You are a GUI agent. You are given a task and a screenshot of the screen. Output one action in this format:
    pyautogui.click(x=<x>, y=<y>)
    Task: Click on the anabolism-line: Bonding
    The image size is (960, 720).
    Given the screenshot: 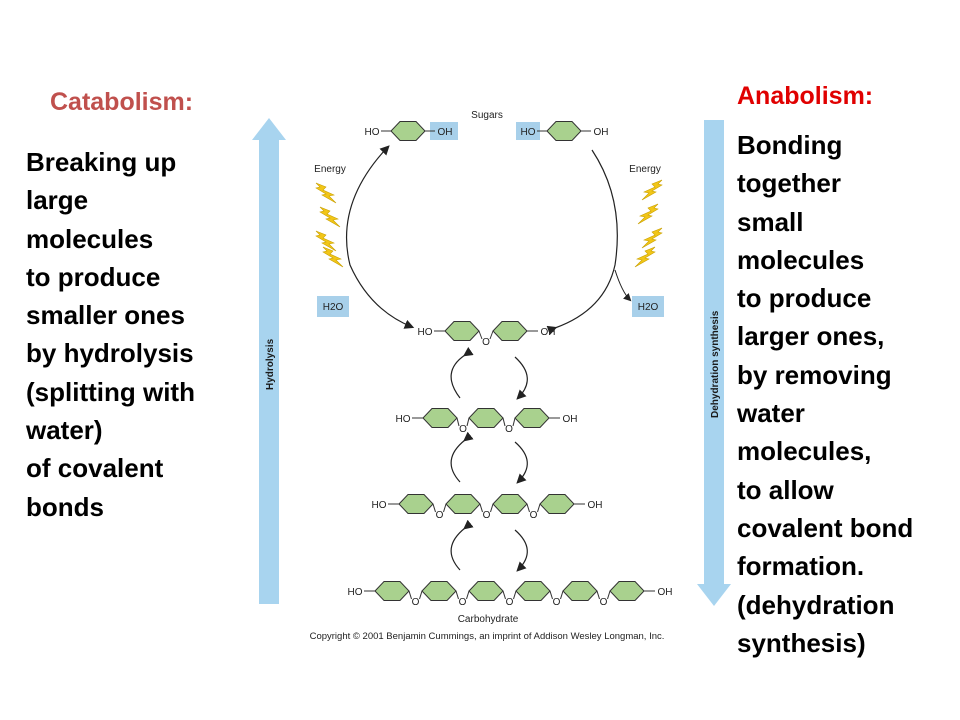 What is the action you would take?
    pyautogui.click(x=790, y=145)
    